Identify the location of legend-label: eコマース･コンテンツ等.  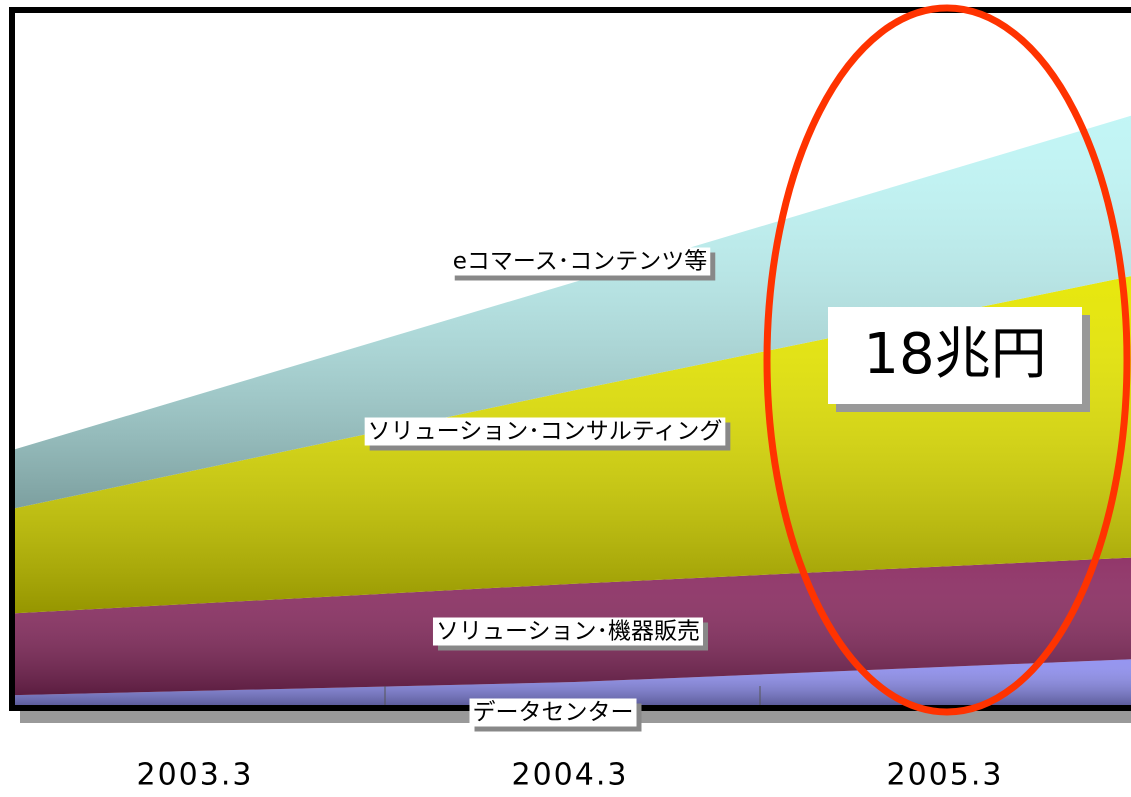
(580, 262).